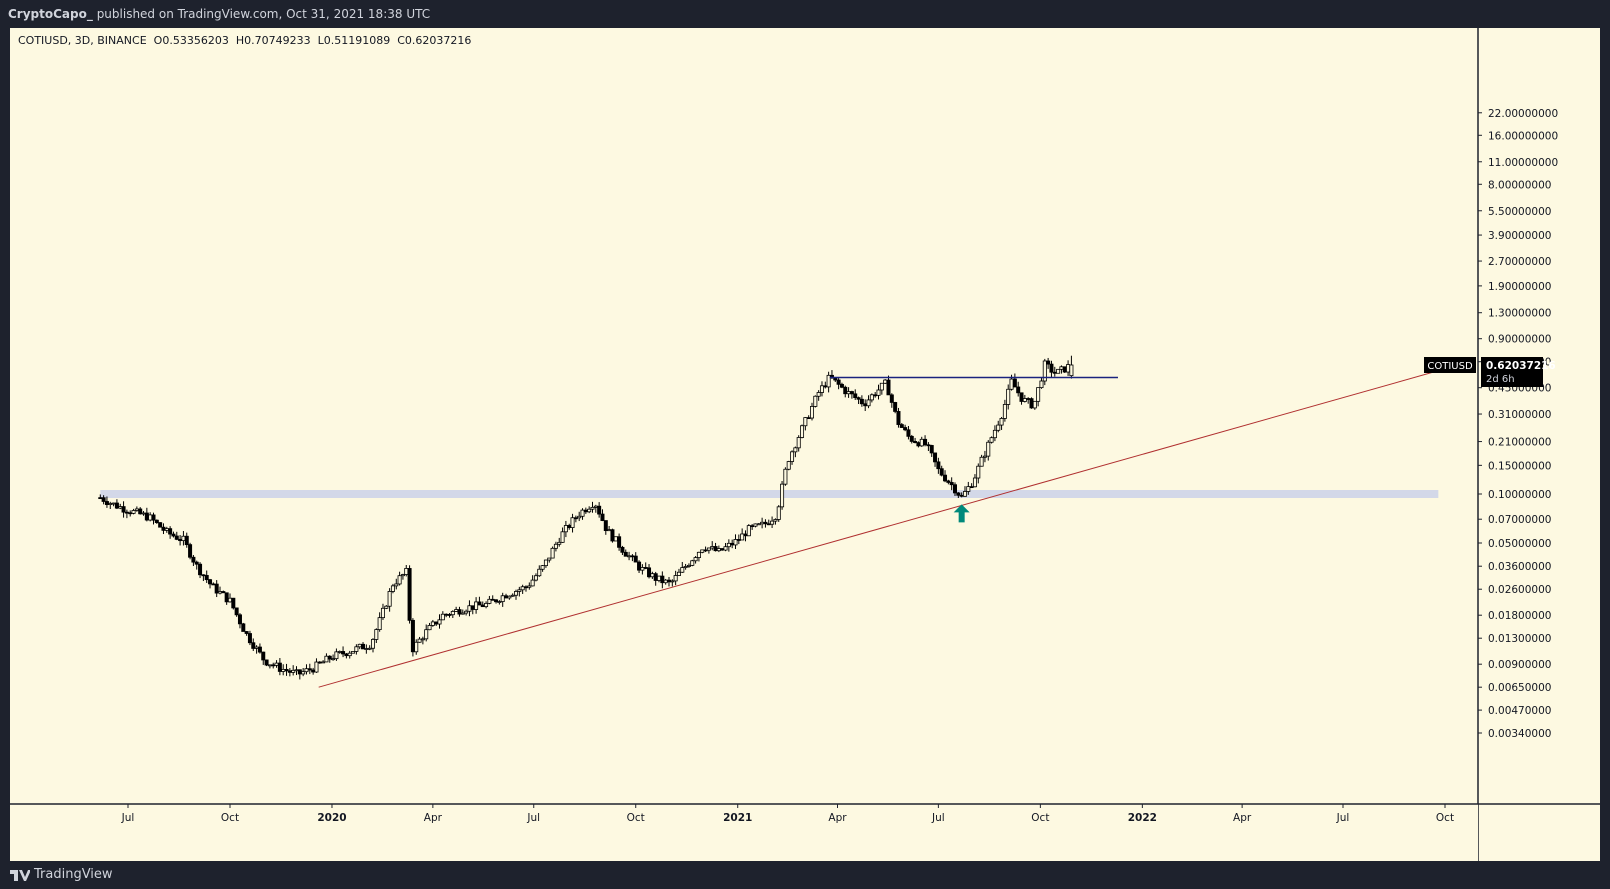 This screenshot has height=889, width=1610. Describe the element at coordinates (50, 14) in the screenshot. I see `publisher-name: CryptoCapo_` at that location.